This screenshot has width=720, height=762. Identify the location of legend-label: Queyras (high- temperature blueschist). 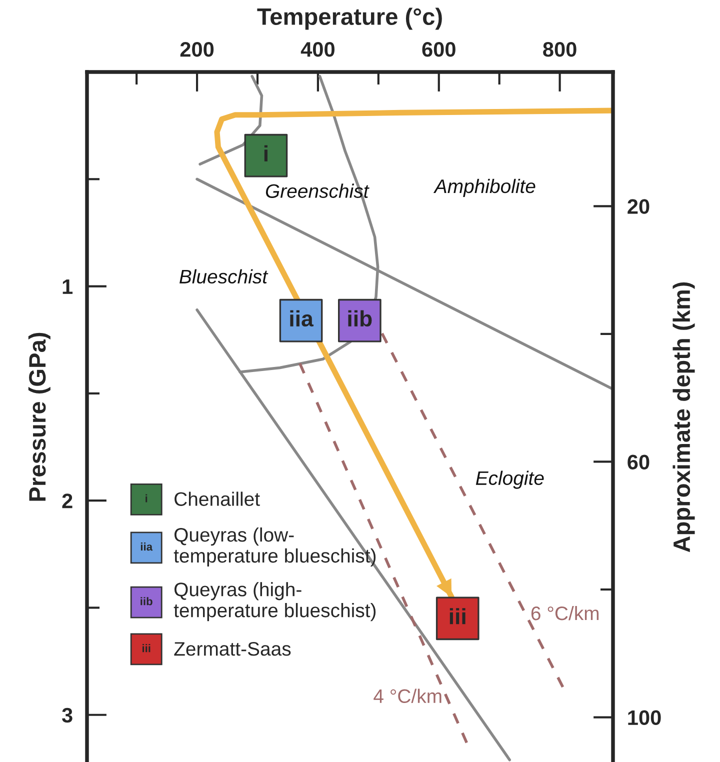
(275, 602).